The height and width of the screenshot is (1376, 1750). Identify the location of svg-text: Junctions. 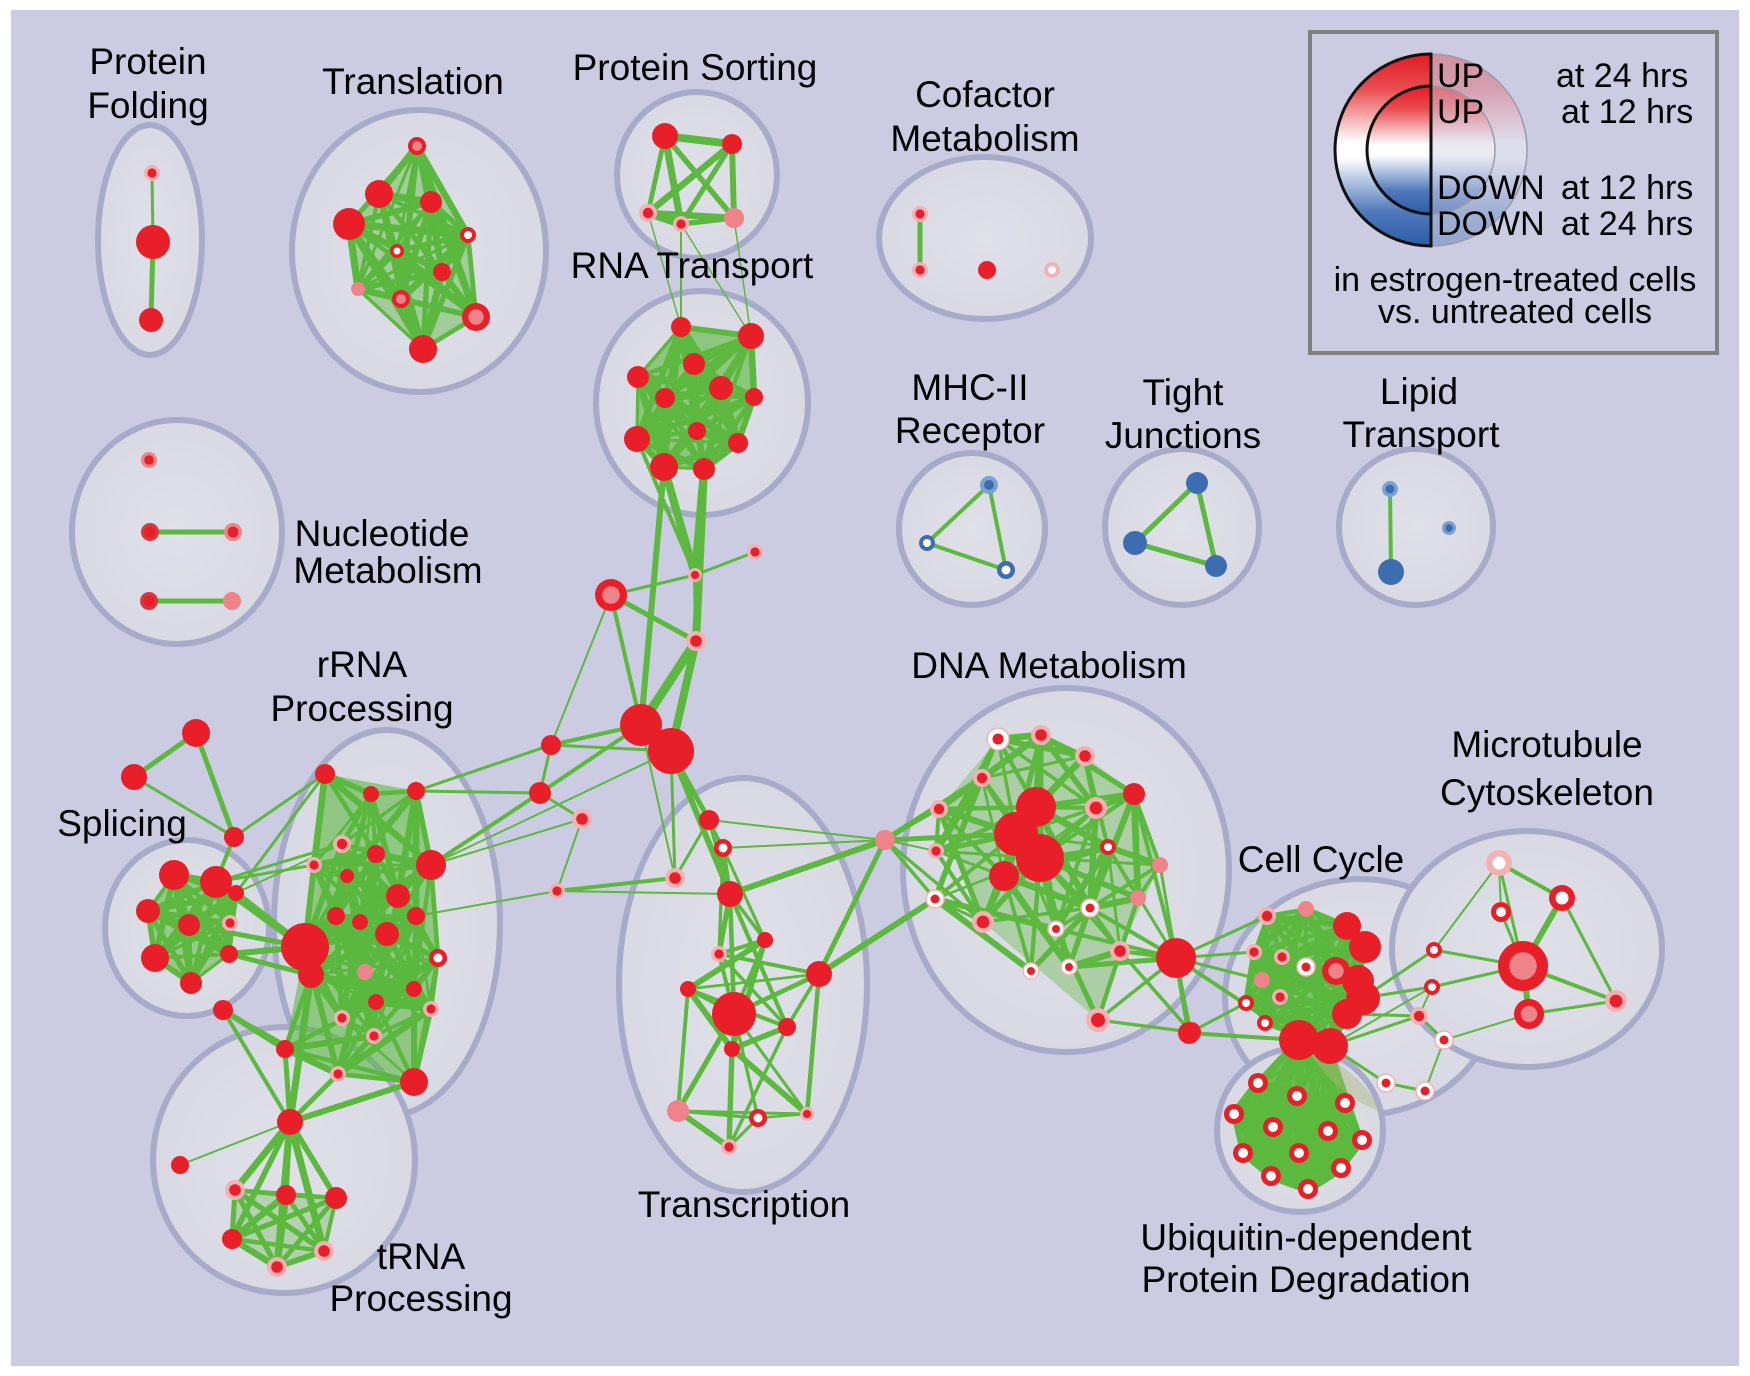
(1183, 435).